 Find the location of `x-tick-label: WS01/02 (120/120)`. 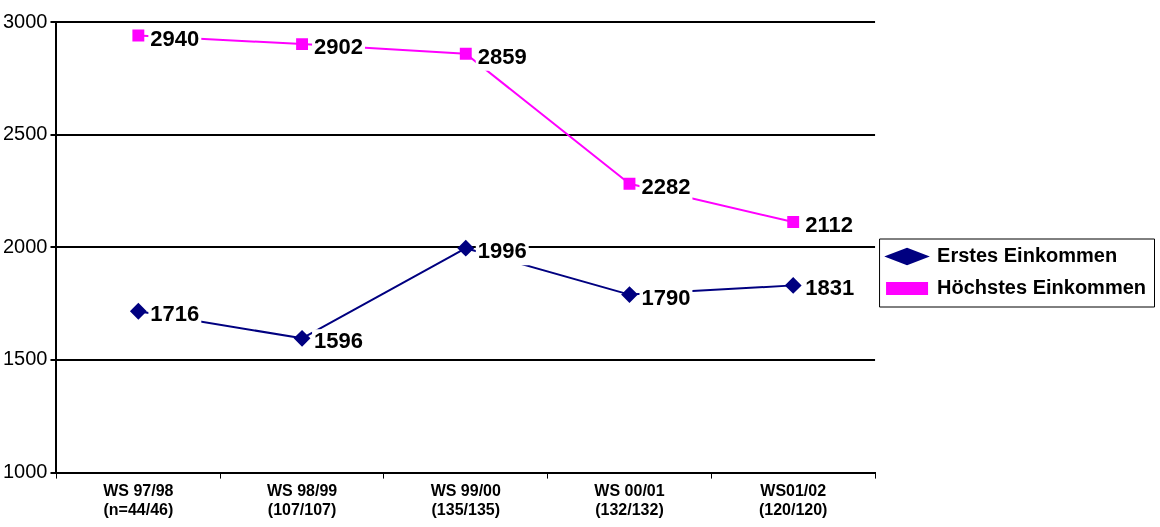

x-tick-label: WS01/02 (120/120) is located at coordinates (793, 499).